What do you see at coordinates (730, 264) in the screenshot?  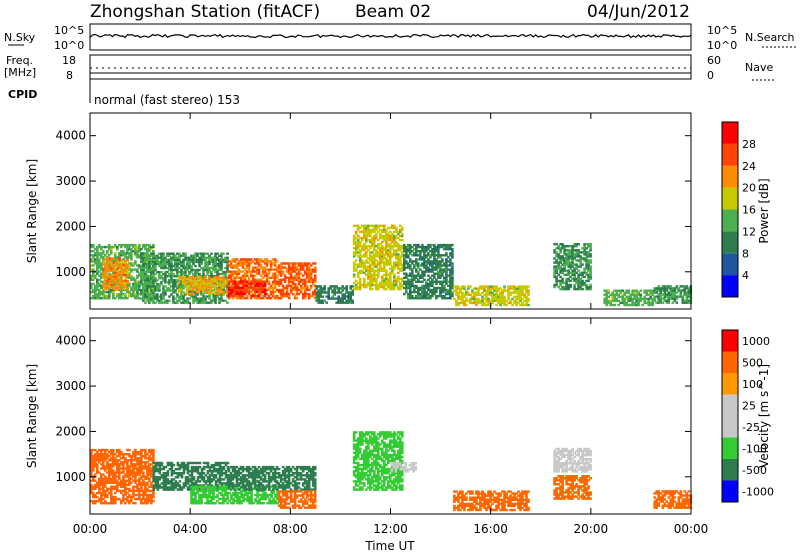 I see `colorbar-swatch` at bounding box center [730, 264].